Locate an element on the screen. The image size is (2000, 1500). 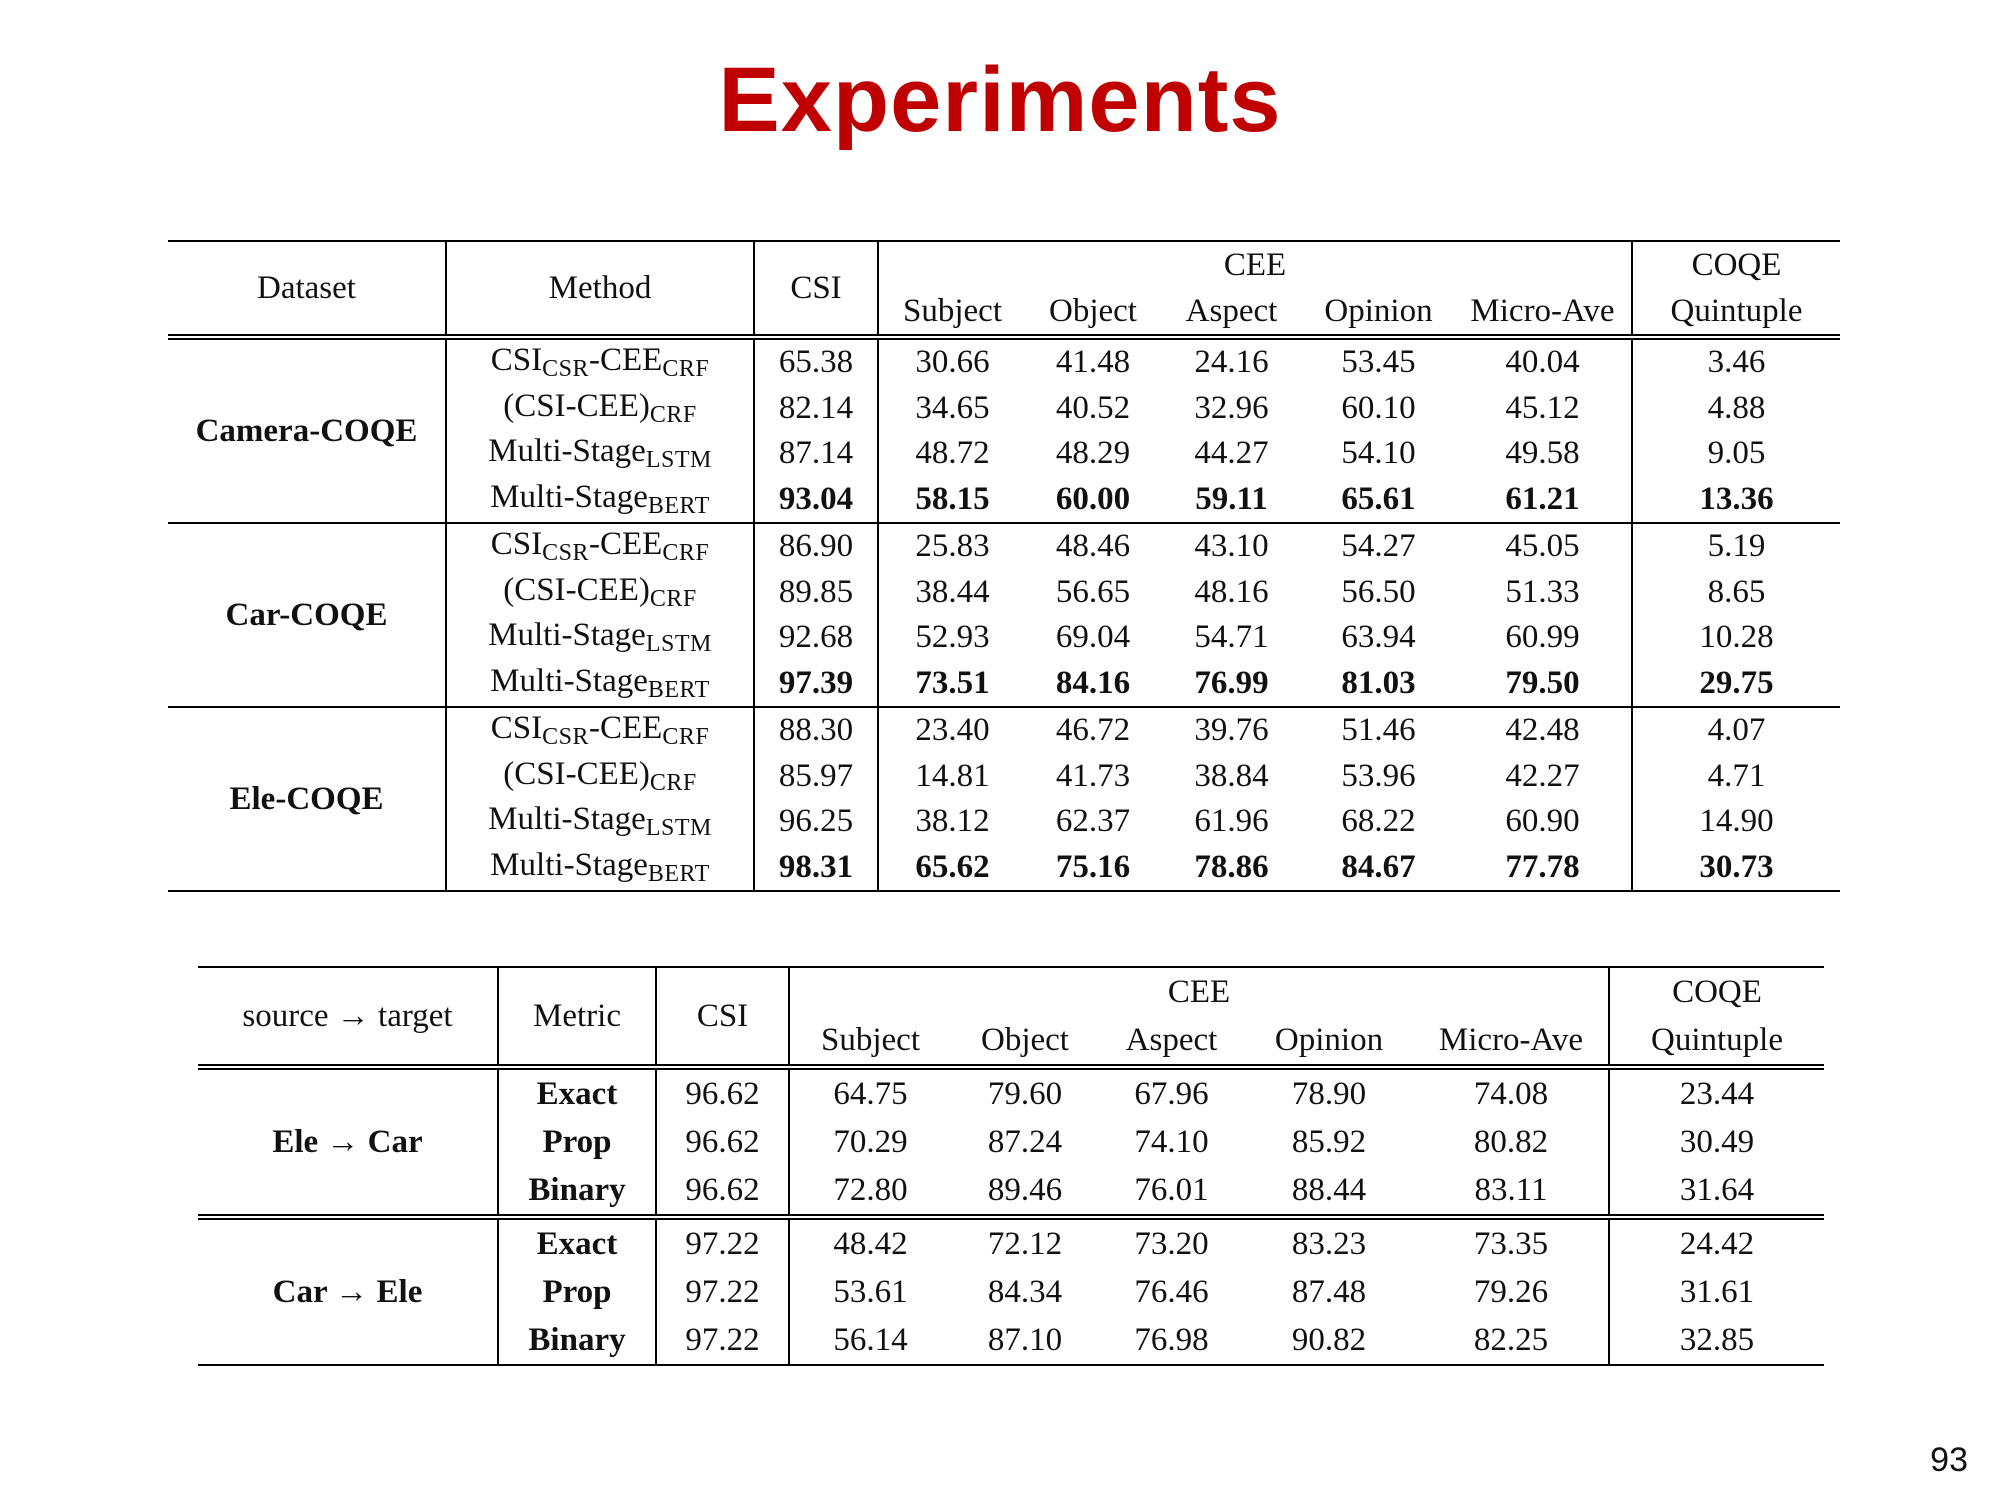
value-cell: 45.05 is located at coordinates (1543, 546).